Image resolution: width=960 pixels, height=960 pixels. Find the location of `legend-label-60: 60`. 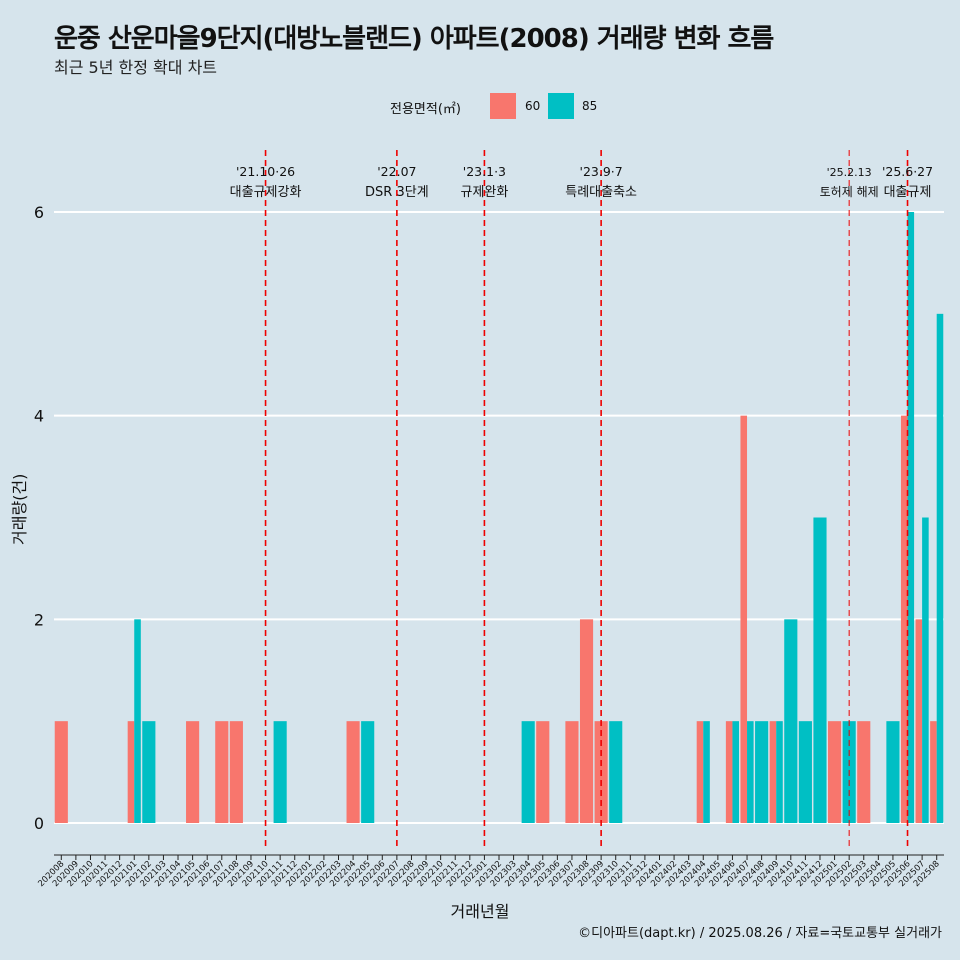

legend-label-60: 60 is located at coordinates (533, 106).